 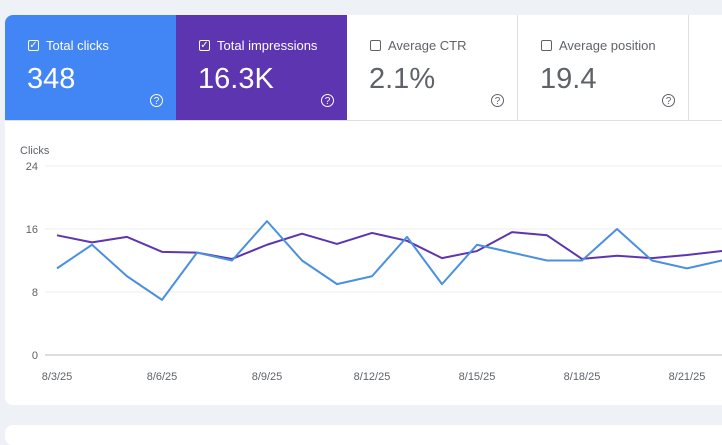 I want to click on x-tick-label: 8/18/25, so click(x=582, y=377).